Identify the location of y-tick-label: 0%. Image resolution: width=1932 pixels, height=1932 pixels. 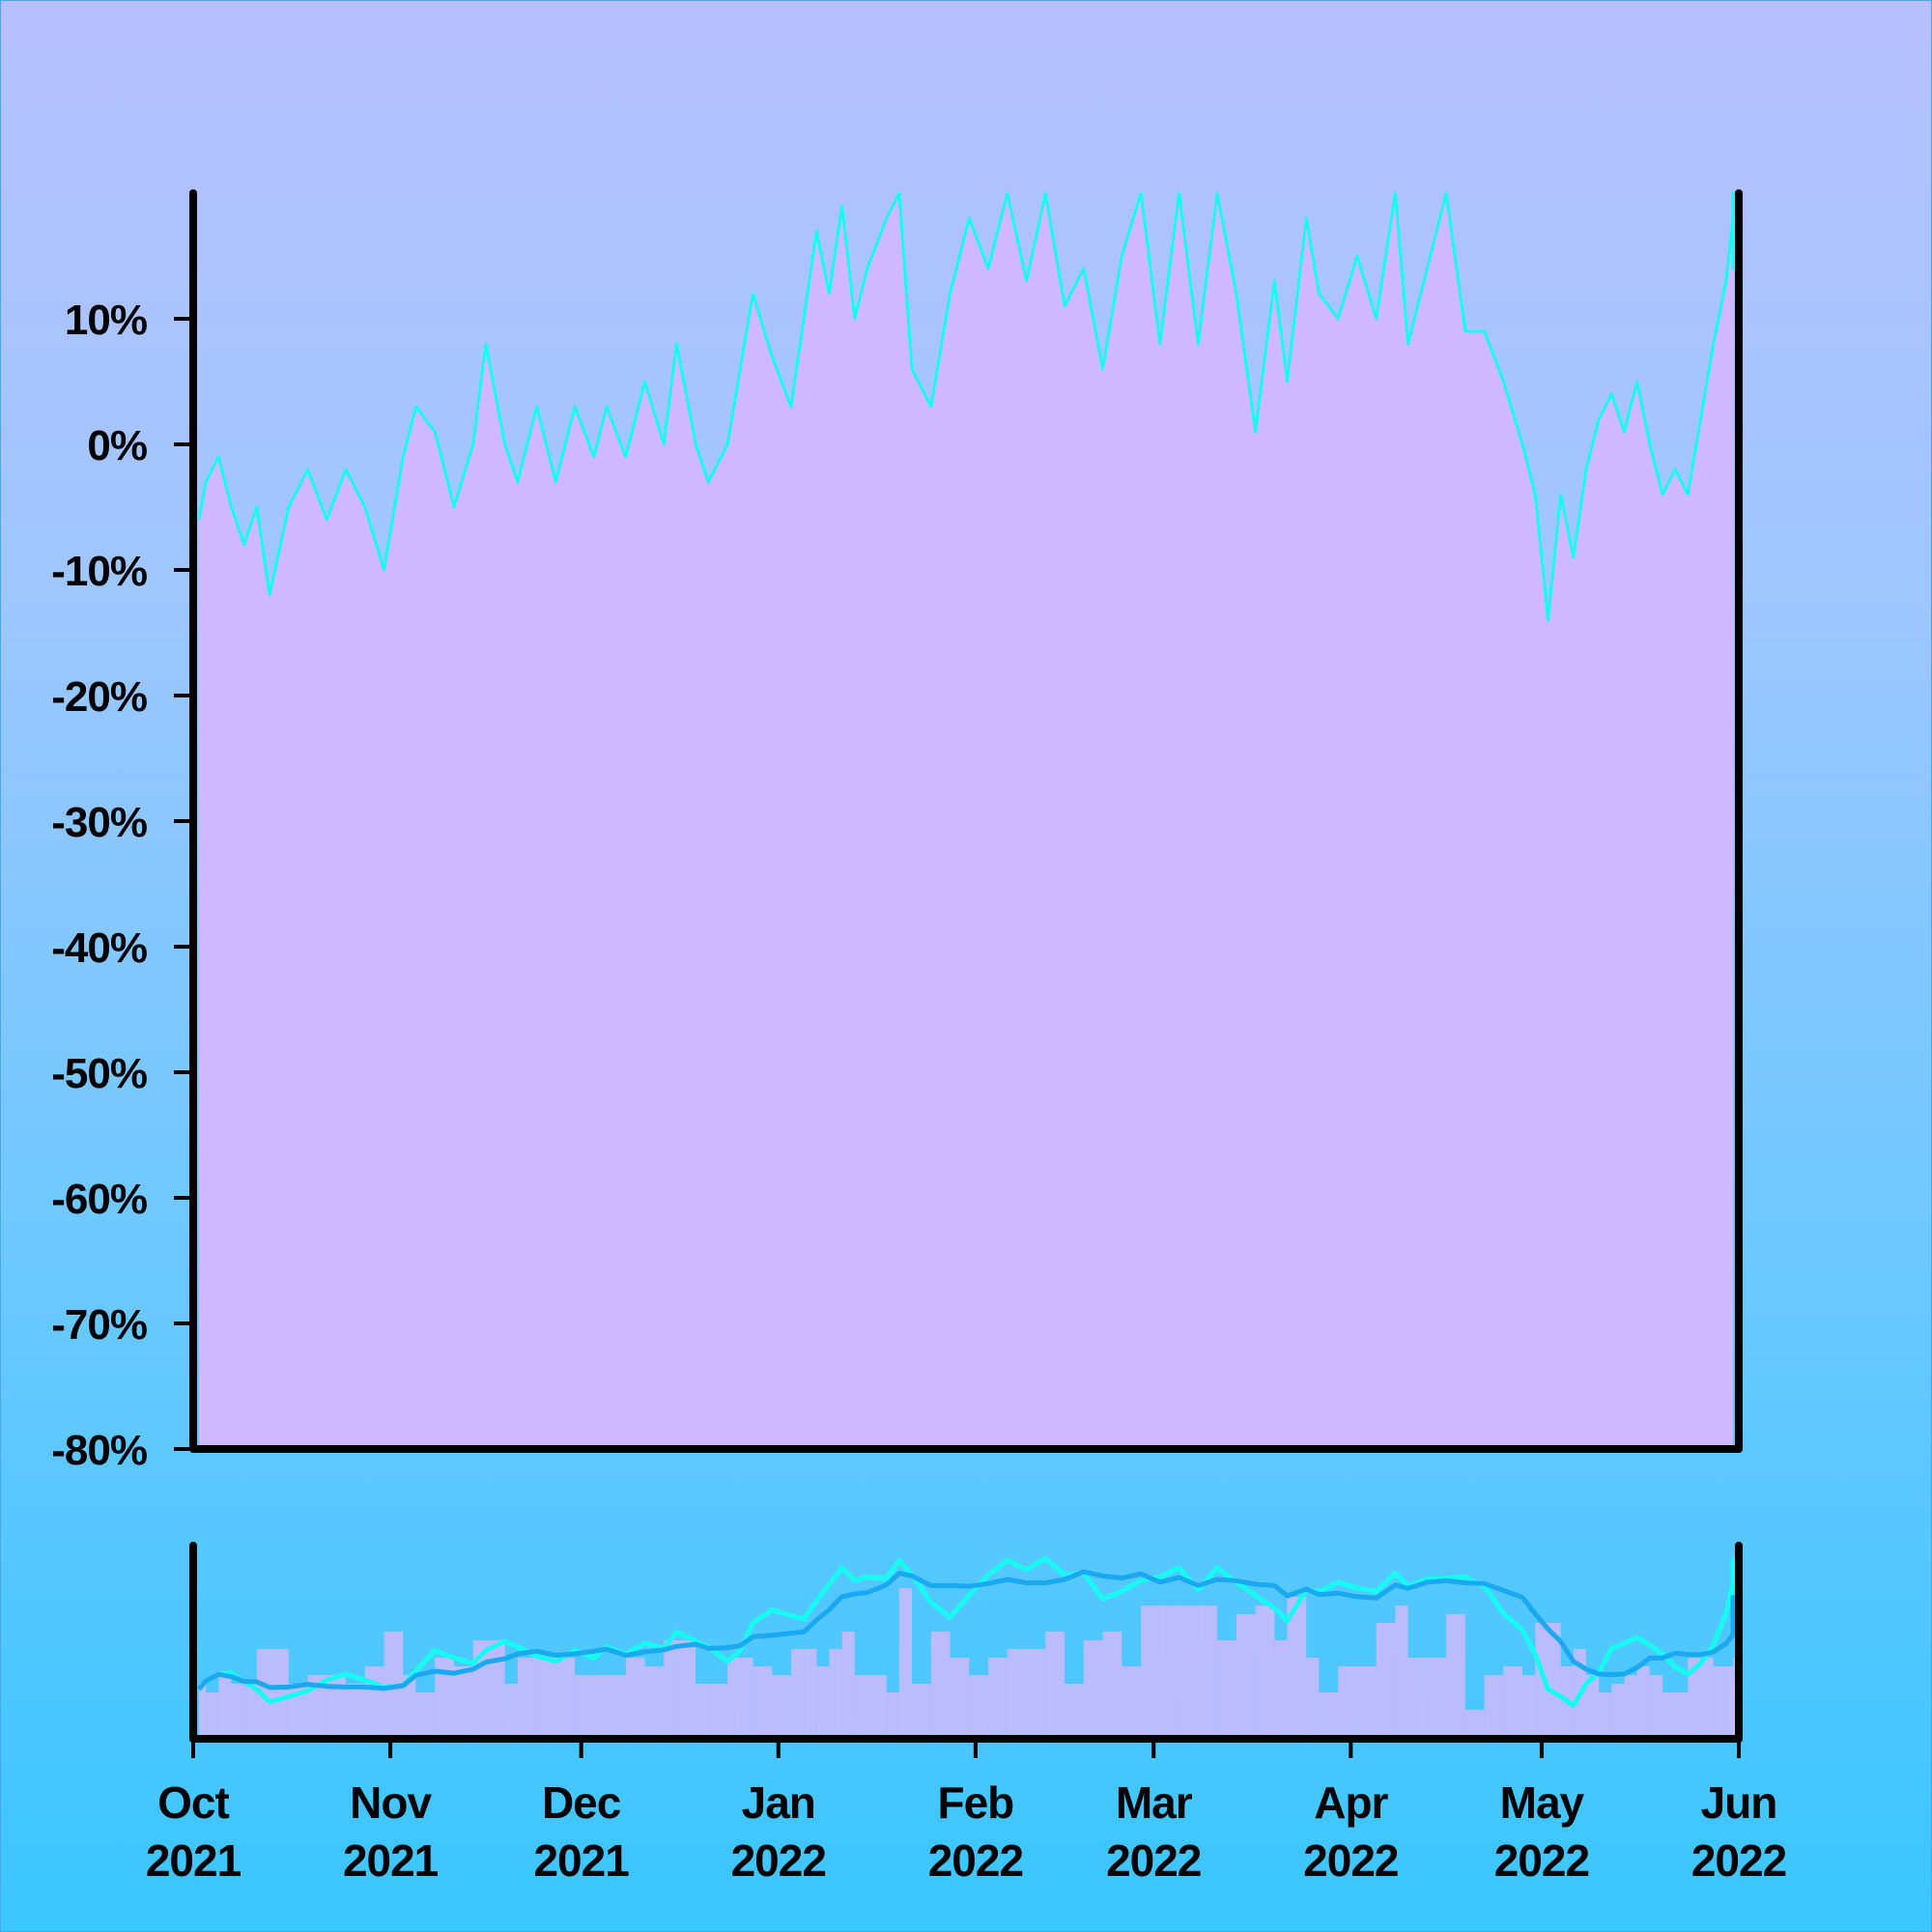
(117, 445).